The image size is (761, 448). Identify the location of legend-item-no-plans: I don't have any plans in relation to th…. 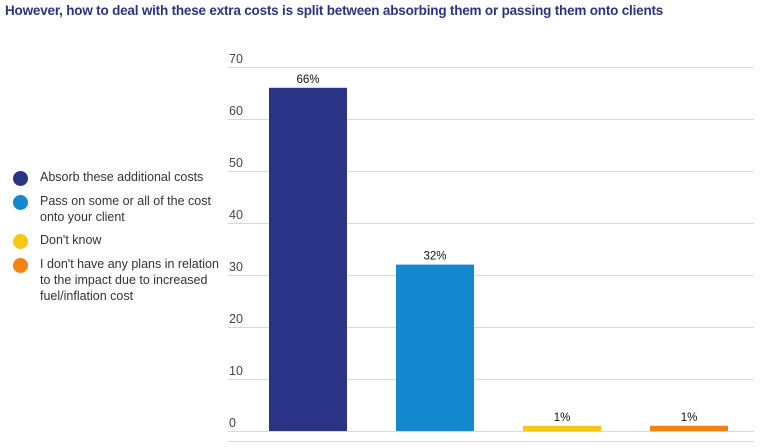
(120, 280).